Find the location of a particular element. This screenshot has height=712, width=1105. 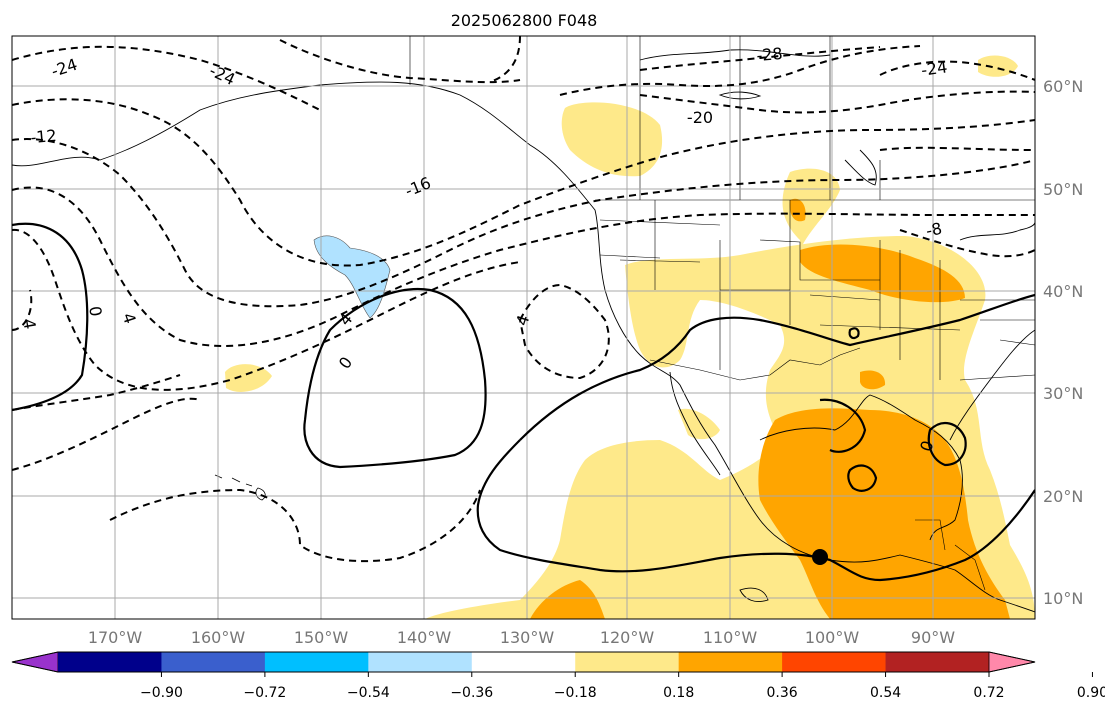

contour-label: -20 is located at coordinates (700, 117).